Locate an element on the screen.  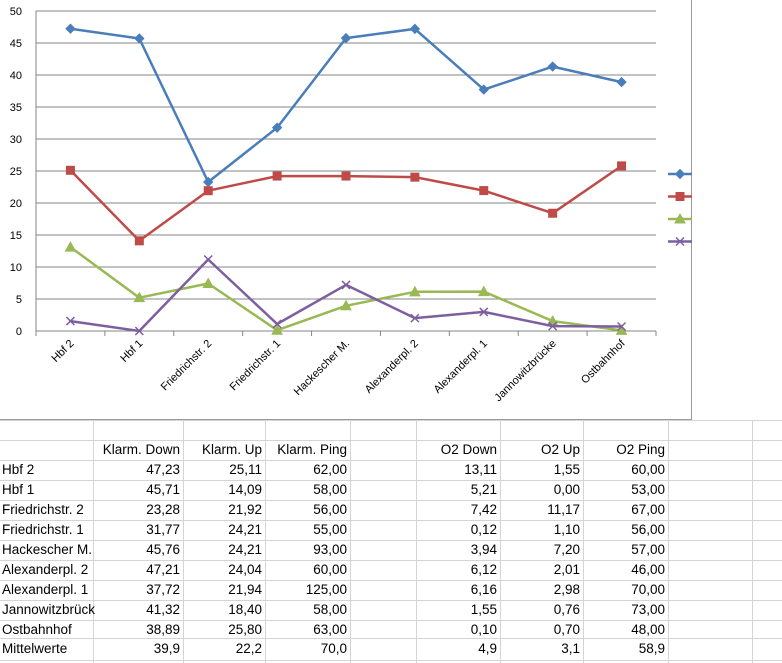
table-row-cell: 7,20 is located at coordinates (566, 549).